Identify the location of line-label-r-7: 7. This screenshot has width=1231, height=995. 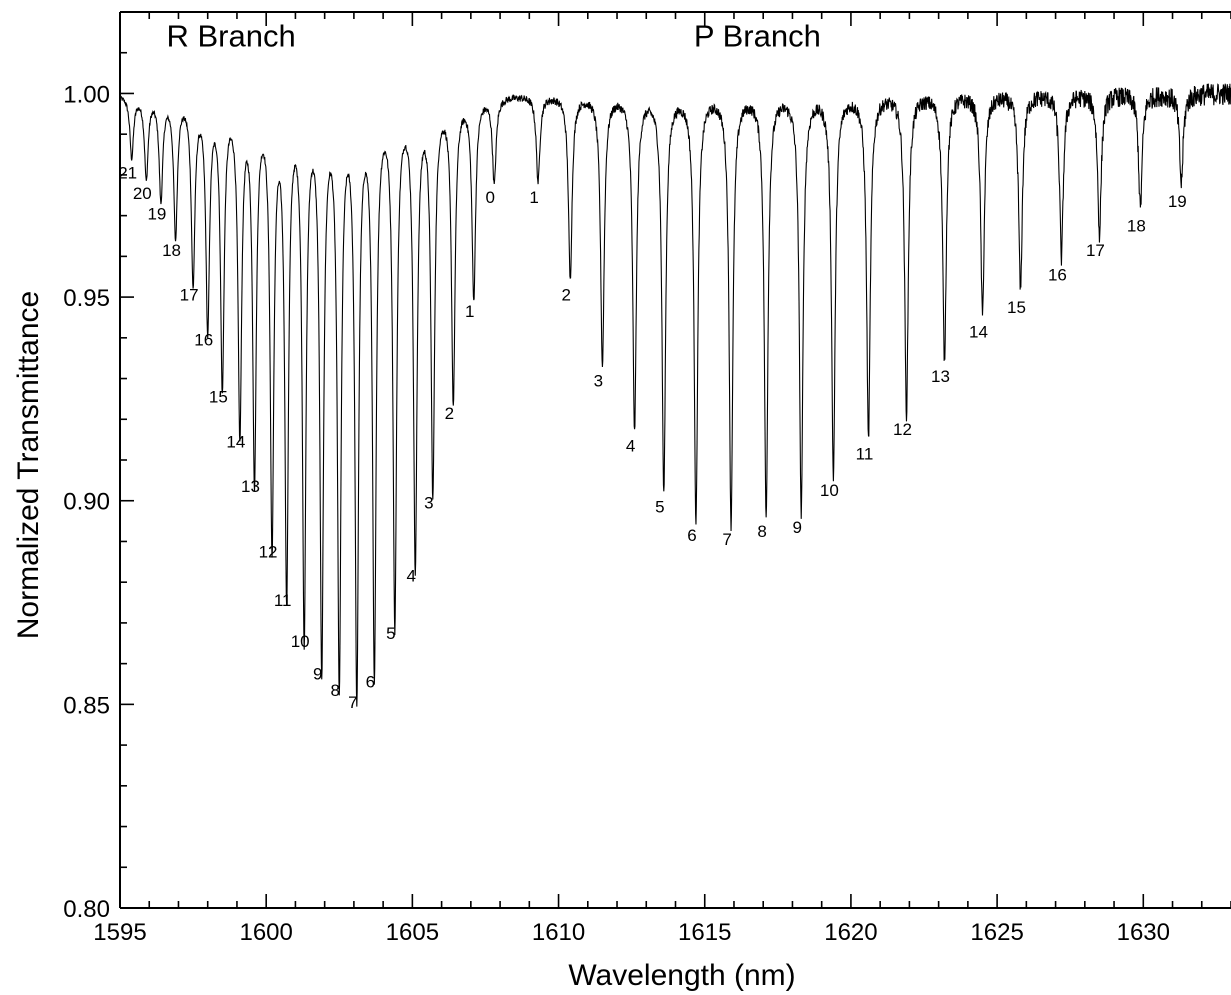
(352, 702).